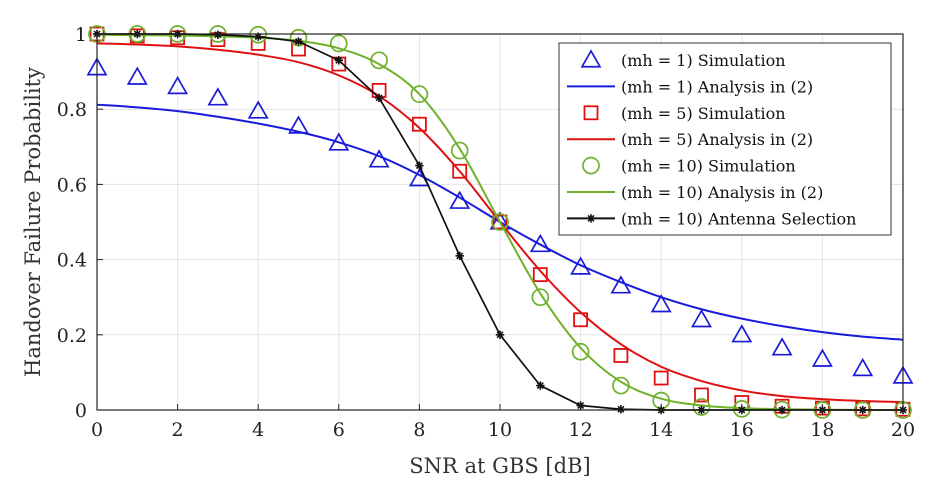  I want to click on legend-entry: (mh = 1) Simulation, so click(683, 59).